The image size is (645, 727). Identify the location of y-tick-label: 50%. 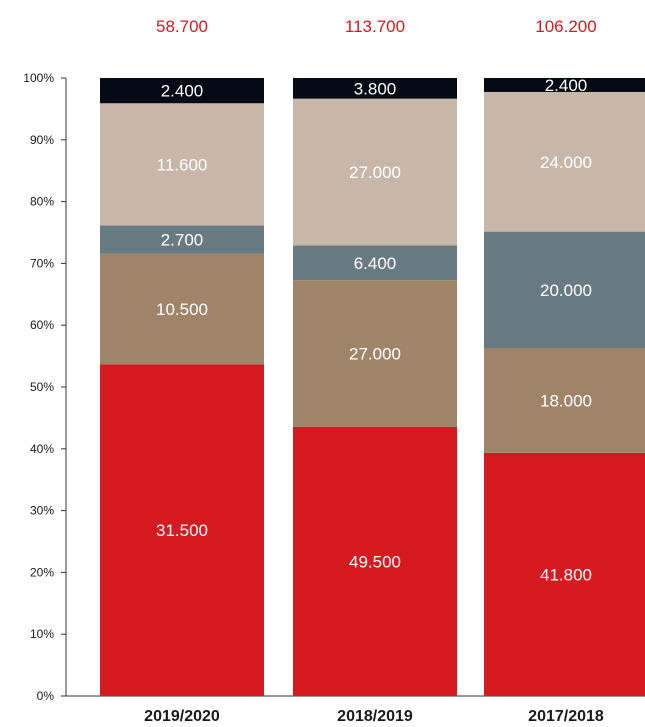
(42, 387).